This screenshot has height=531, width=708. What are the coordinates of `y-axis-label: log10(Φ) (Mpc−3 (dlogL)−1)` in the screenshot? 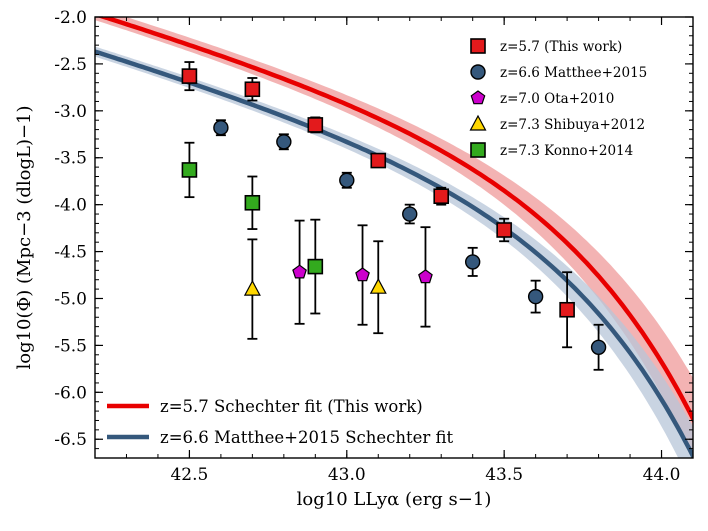 It's located at (24, 237).